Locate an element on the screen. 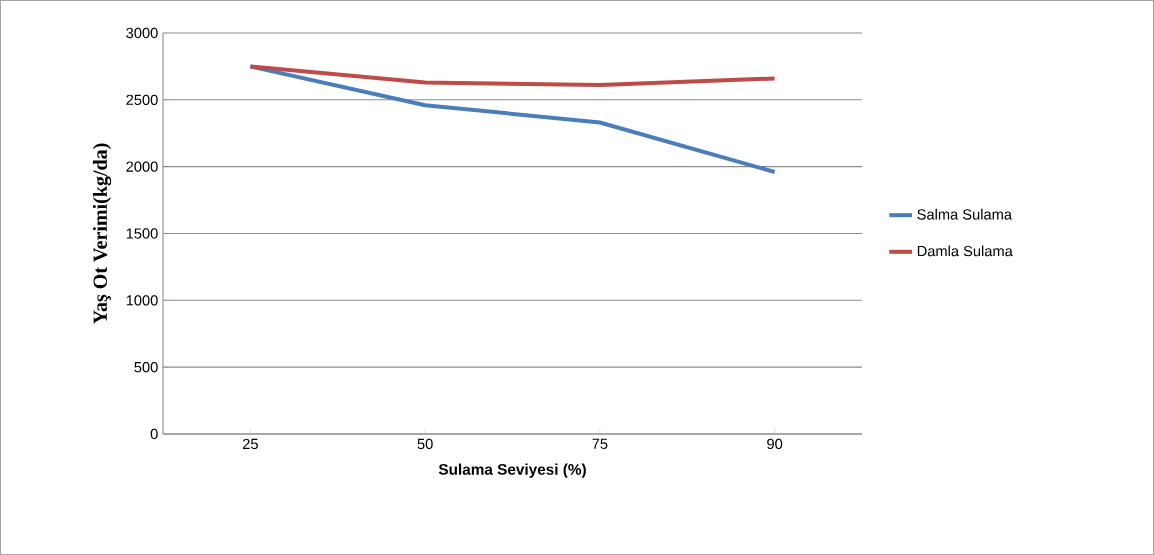 The width and height of the screenshot is (1154, 555). x-tick-label: 50 is located at coordinates (425, 444).